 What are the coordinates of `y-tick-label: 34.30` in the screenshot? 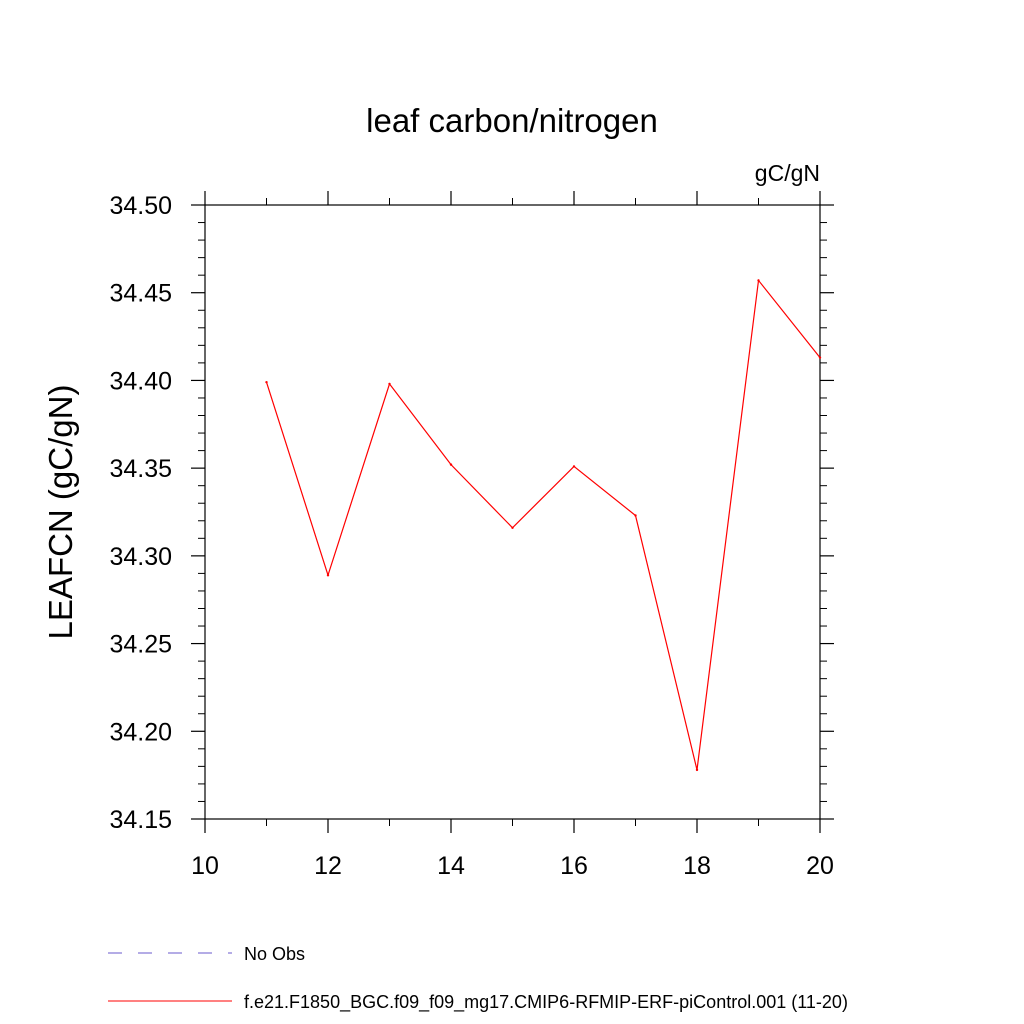 It's located at (140, 557).